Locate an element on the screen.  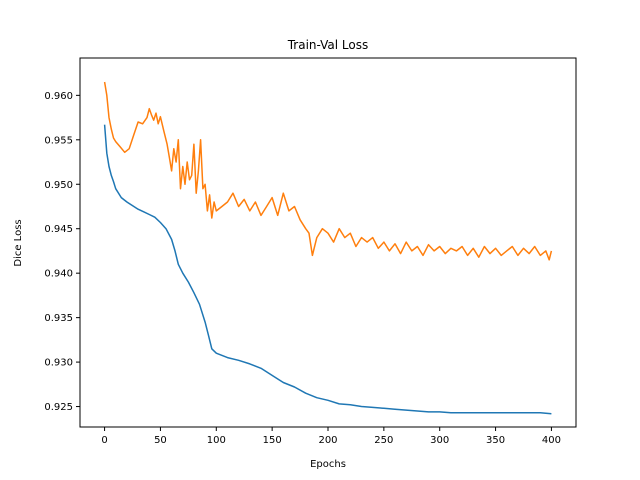
x-tick-label: 300 is located at coordinates (439, 440).